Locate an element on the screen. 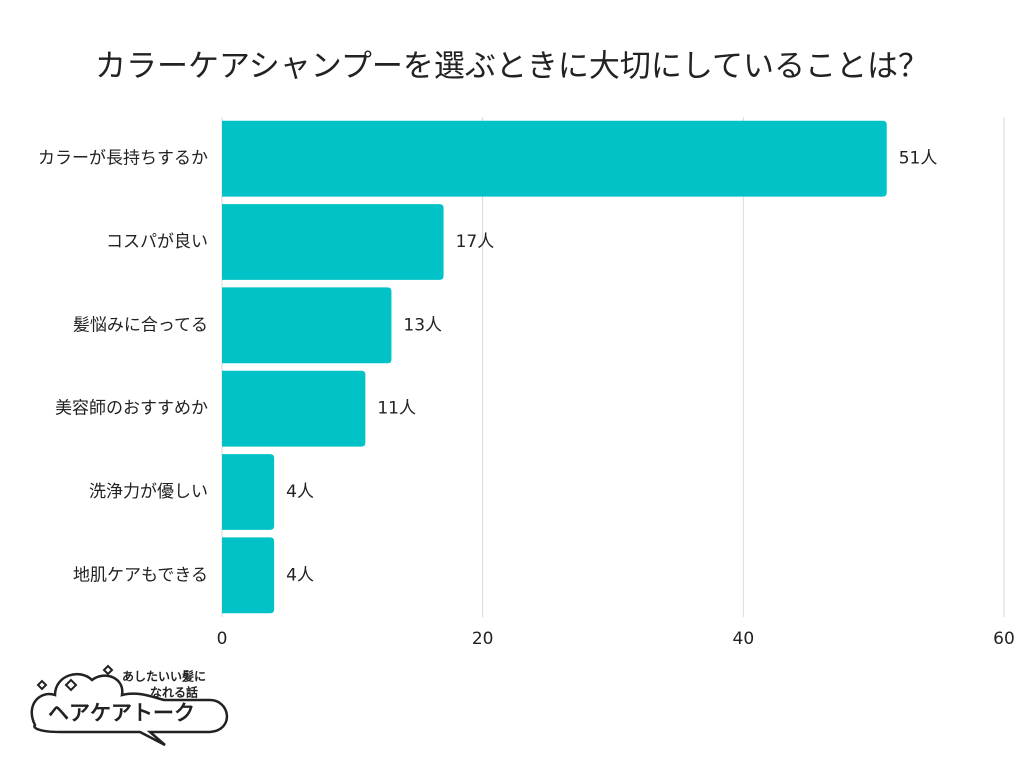 This screenshot has width=1024, height=768. value-label: 17人 is located at coordinates (475, 242).